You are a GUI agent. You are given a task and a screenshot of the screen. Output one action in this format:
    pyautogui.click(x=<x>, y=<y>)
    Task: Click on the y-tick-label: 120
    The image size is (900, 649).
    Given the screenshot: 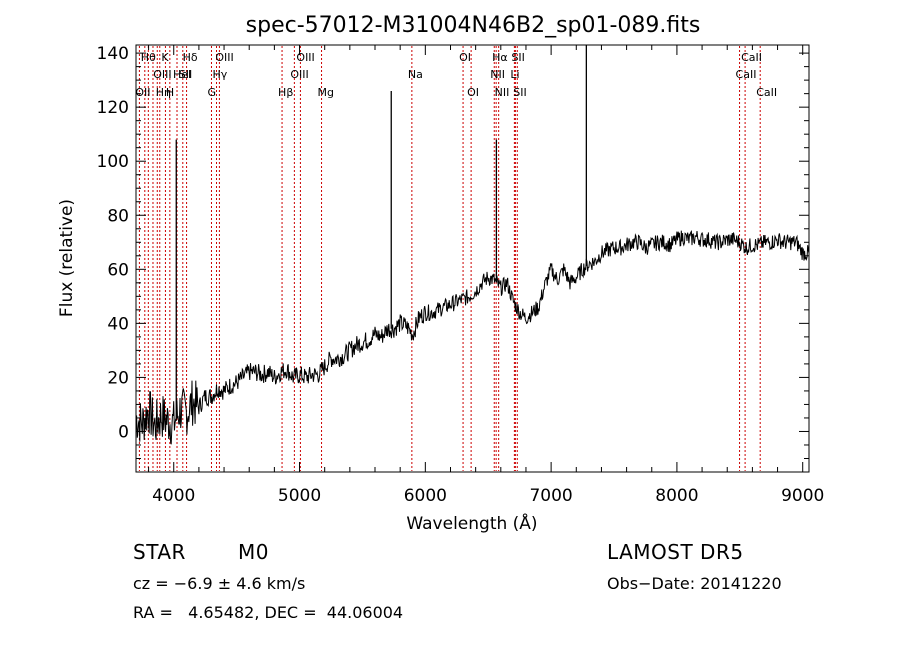 What is the action you would take?
    pyautogui.click(x=113, y=108)
    